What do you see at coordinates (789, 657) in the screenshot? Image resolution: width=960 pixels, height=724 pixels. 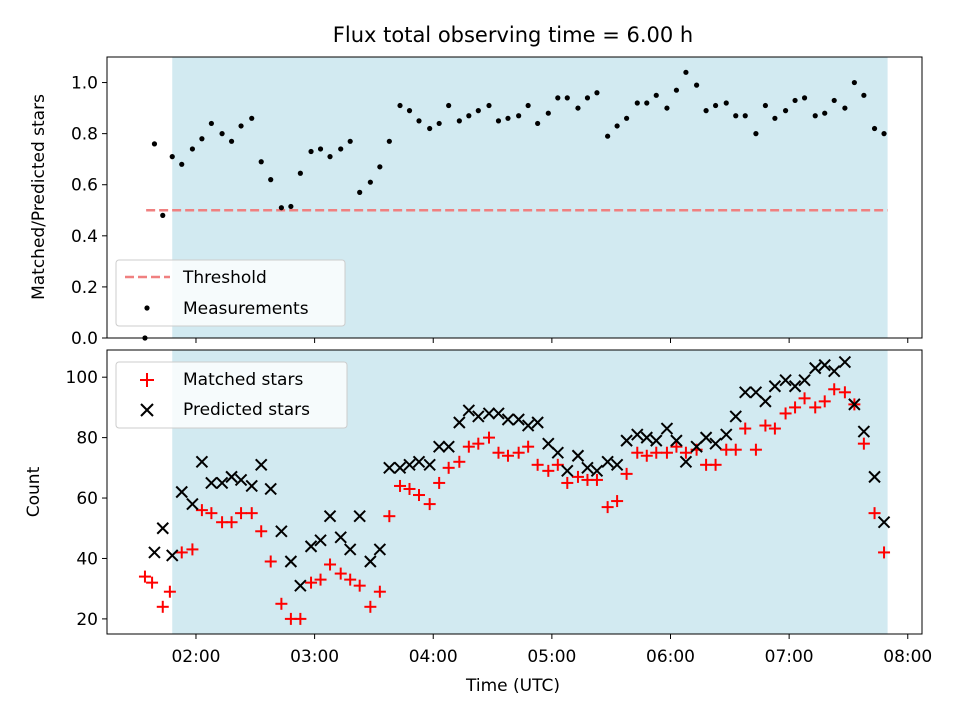 I see `x-tick-label: 07:00` at bounding box center [789, 657].